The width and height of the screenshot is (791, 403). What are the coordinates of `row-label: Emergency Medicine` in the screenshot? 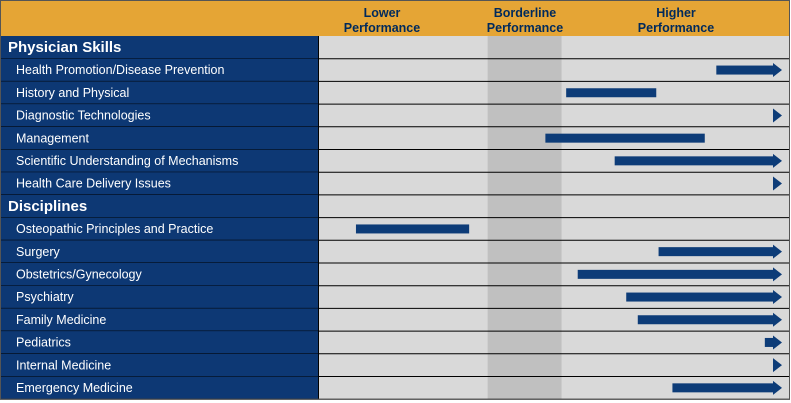 It's located at (74, 388).